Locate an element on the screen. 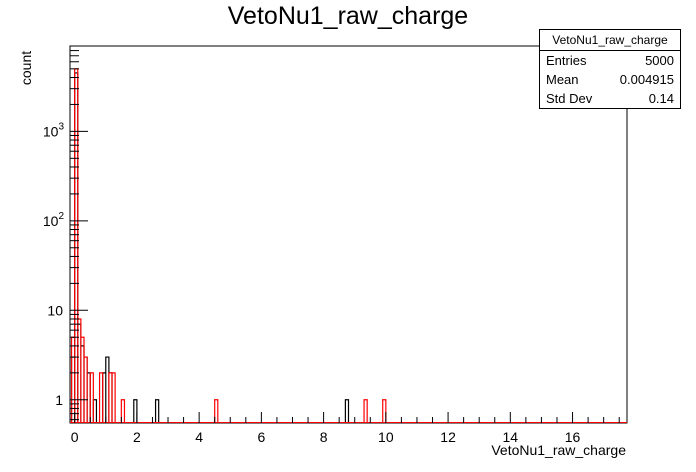  y-tick-label: 10 is located at coordinates (55, 310).